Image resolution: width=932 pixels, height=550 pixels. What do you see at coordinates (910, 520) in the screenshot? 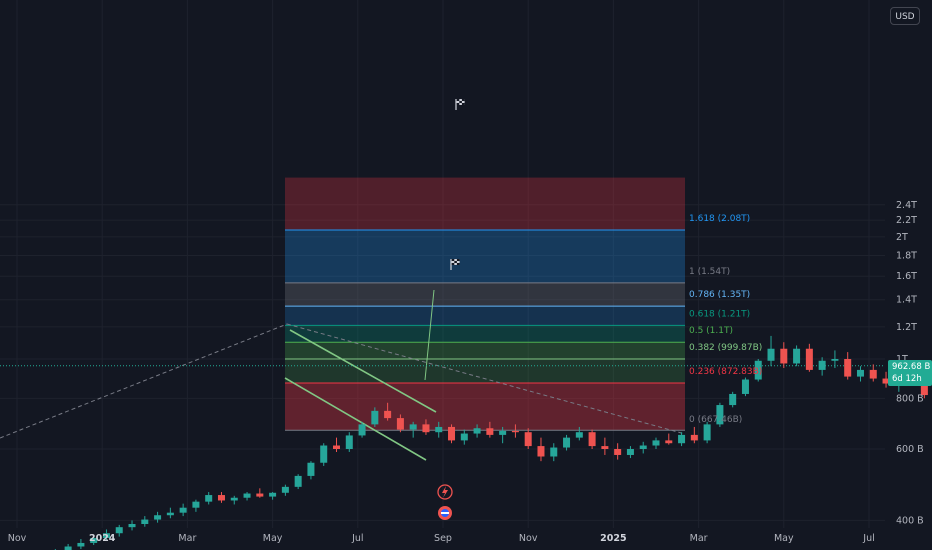
I see `y-tick-label: 400 B` at bounding box center [910, 520].